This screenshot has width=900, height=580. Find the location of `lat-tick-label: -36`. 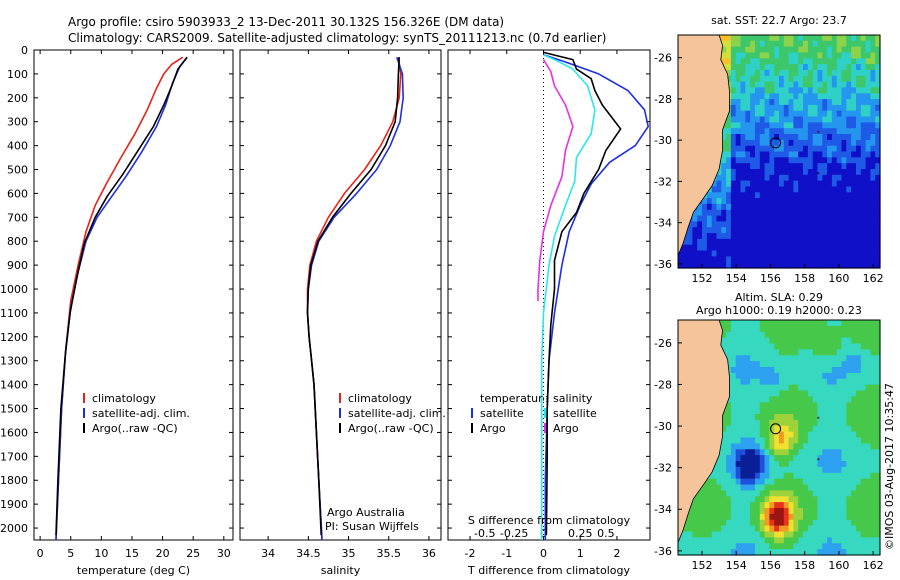

lat-tick-label: -36 is located at coordinates (663, 264).